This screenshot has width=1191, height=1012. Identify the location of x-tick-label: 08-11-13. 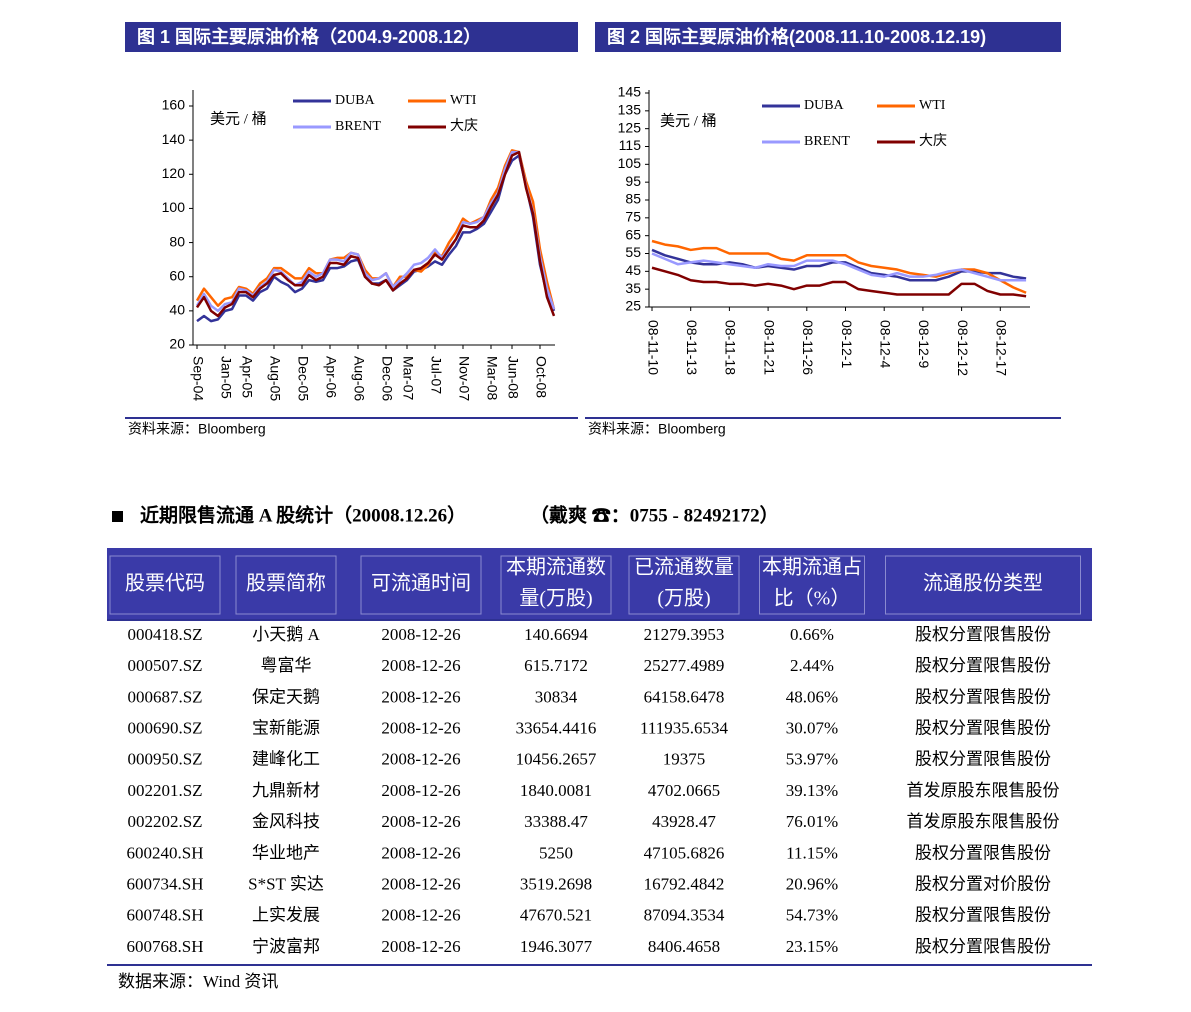
(692, 347).